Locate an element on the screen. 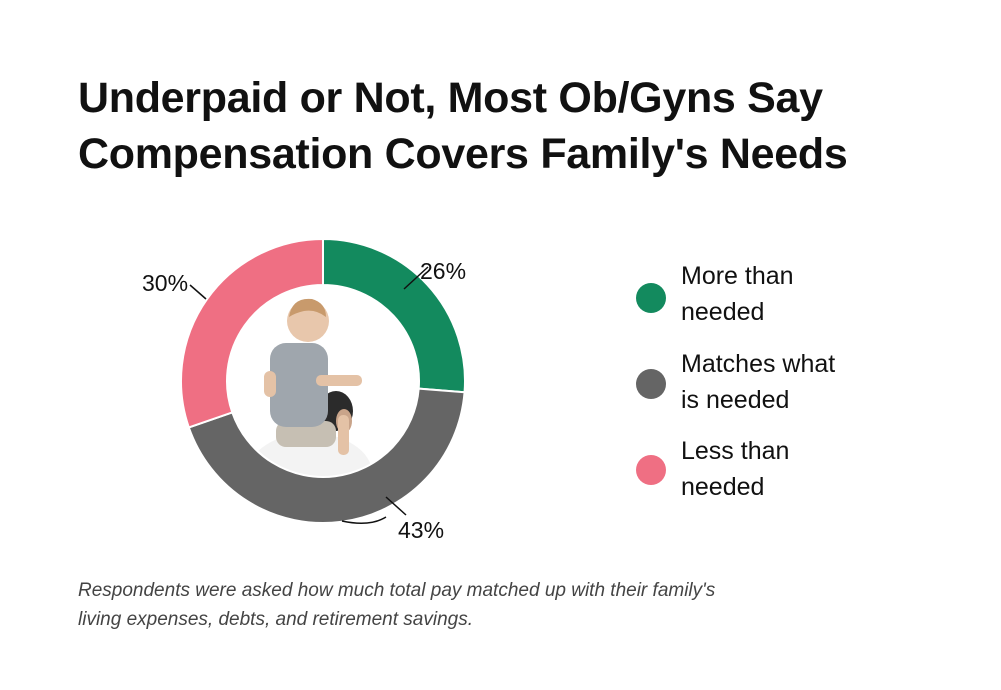  chart-title-line-2: Compensation Covers Family's Needs is located at coordinates (463, 154).